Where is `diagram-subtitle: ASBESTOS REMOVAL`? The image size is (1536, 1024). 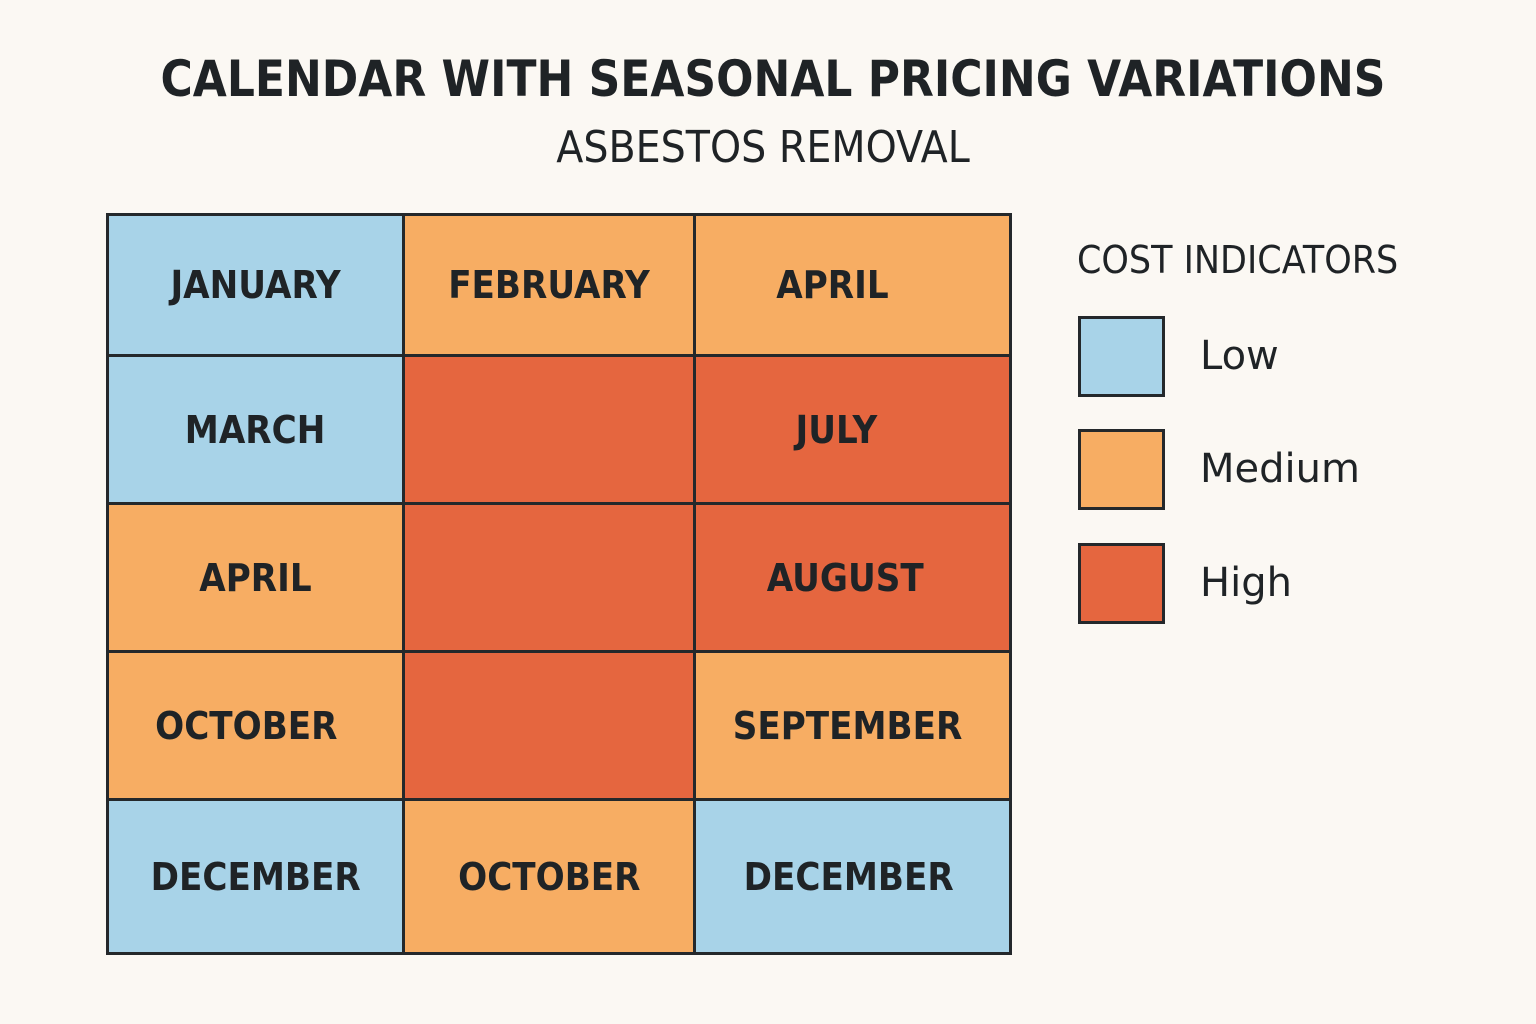
diagram-subtitle: ASBESTOS REMOVAL is located at coordinates (763, 147).